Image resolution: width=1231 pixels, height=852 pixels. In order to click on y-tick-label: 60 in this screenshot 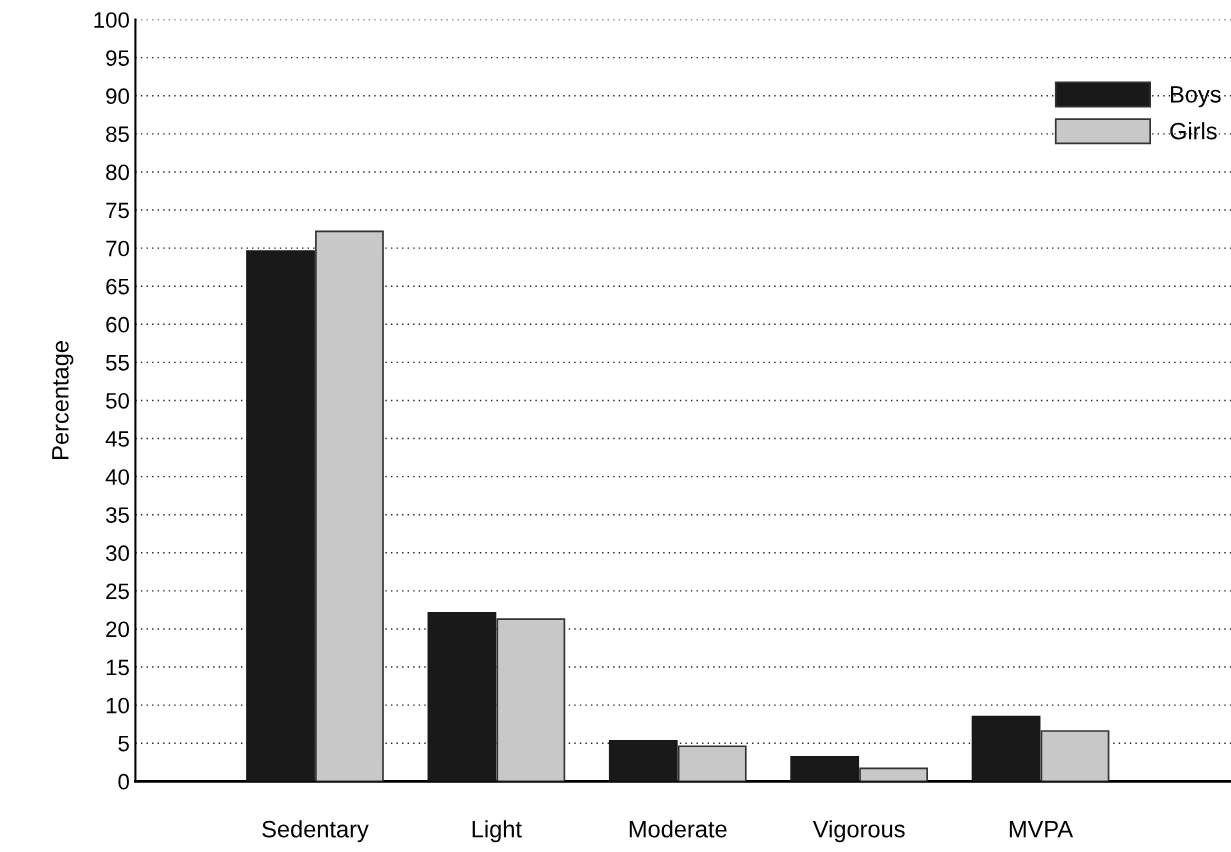, I will do `click(117, 324)`.